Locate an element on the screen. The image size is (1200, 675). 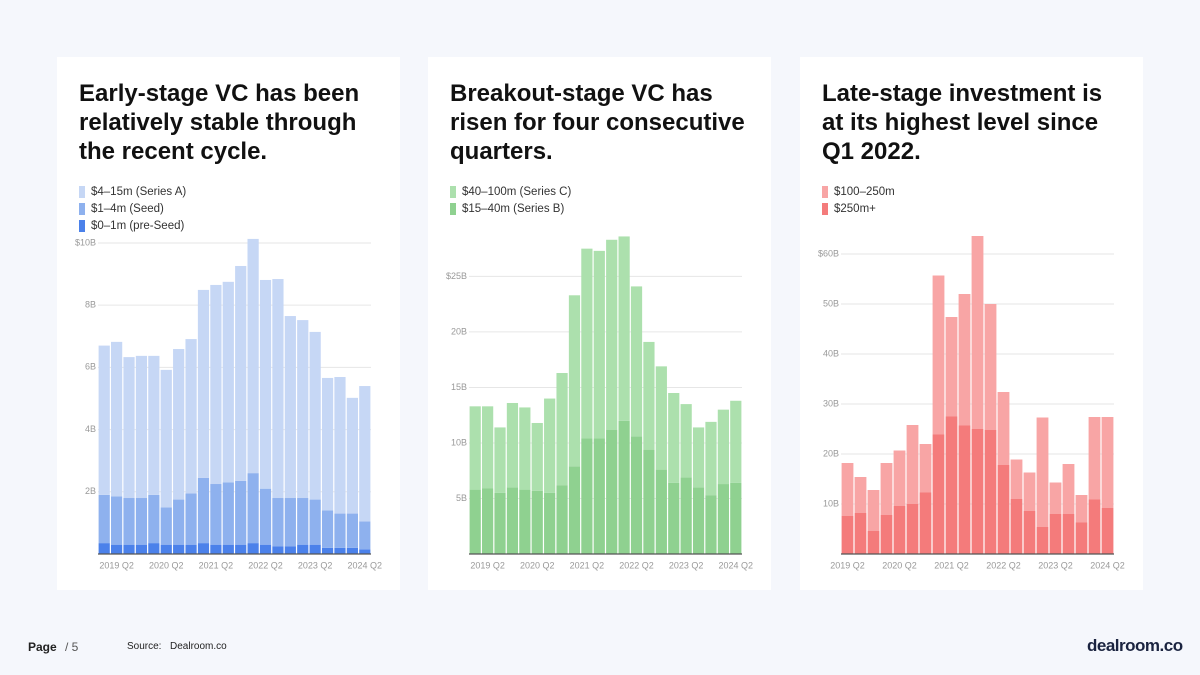
y-tick-label: 30B is located at coordinates (831, 403).